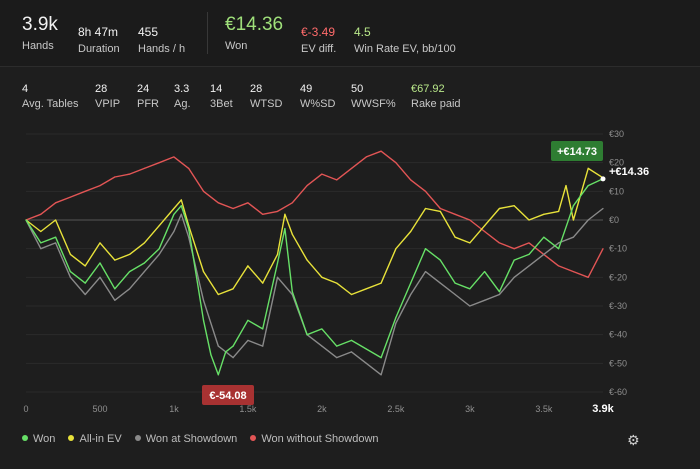  I want to click on stat-won: €14.36 Won, so click(254, 33).